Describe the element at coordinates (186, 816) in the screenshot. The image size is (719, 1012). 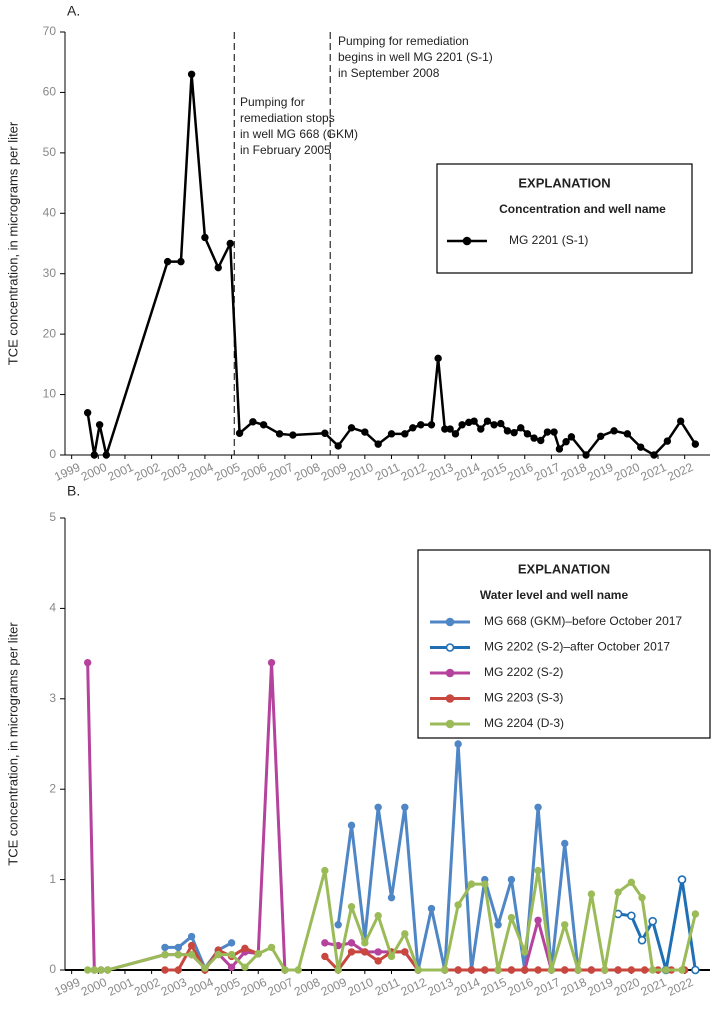
I see `series-line` at that location.